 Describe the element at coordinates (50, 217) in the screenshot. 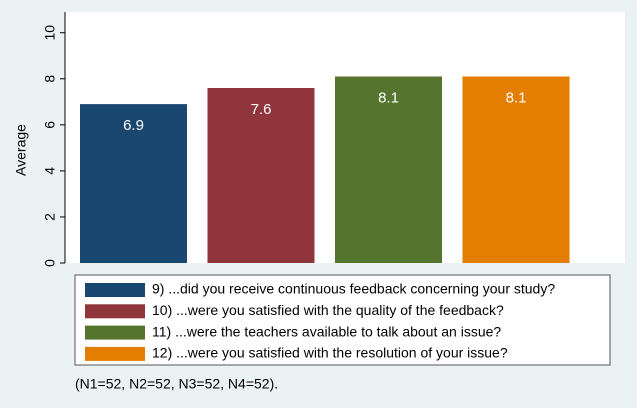

I see `y-tick-label: 2` at that location.